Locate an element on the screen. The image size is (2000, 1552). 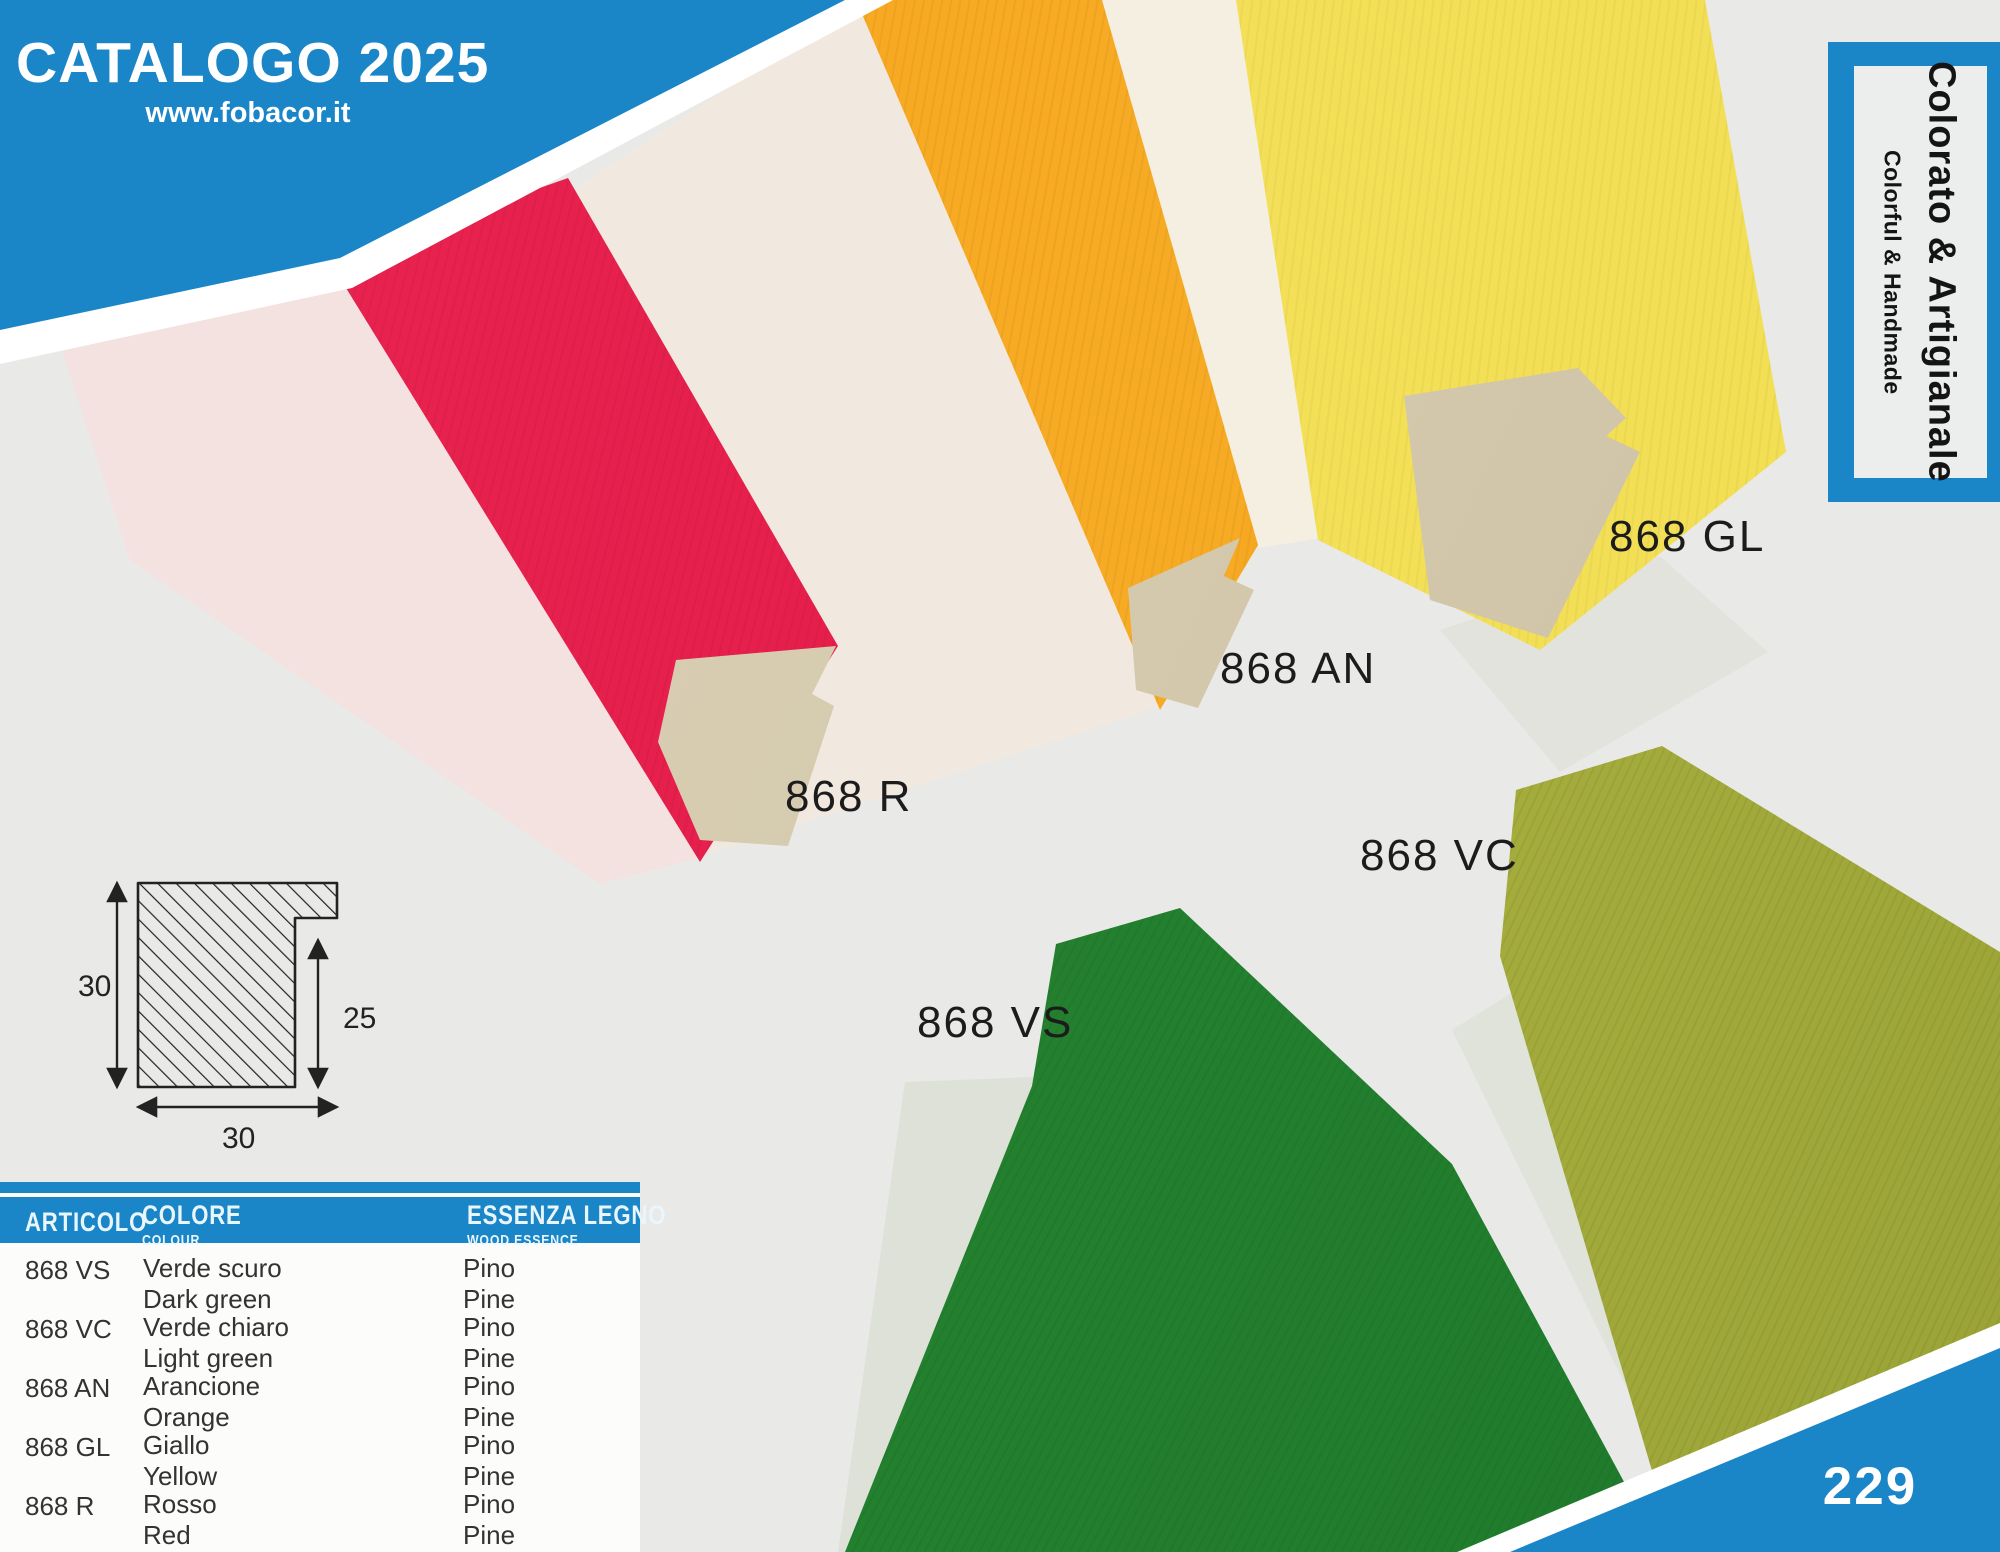
table-row: 868 VS Verde scuro Dark green Pino Pine is located at coordinates (320, 1283).